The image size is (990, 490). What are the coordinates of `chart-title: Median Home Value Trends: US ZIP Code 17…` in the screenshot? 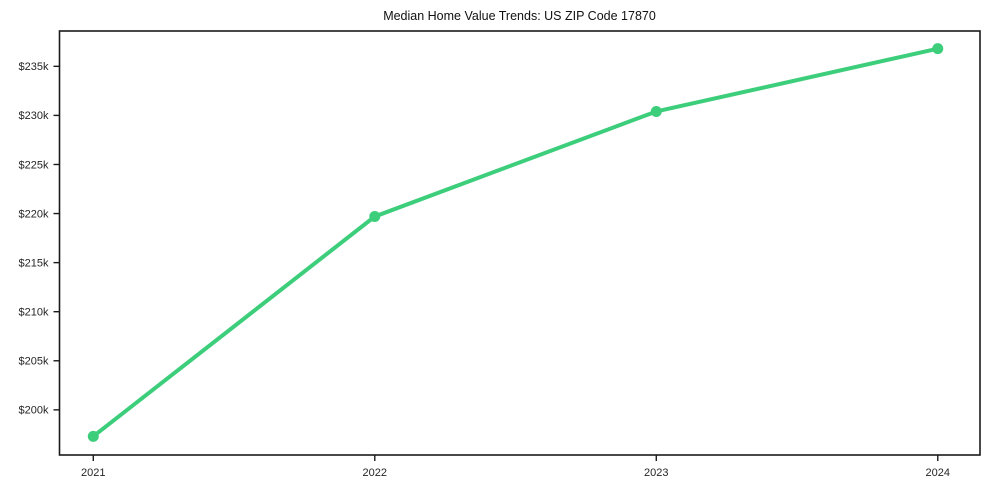 It's located at (519, 16).